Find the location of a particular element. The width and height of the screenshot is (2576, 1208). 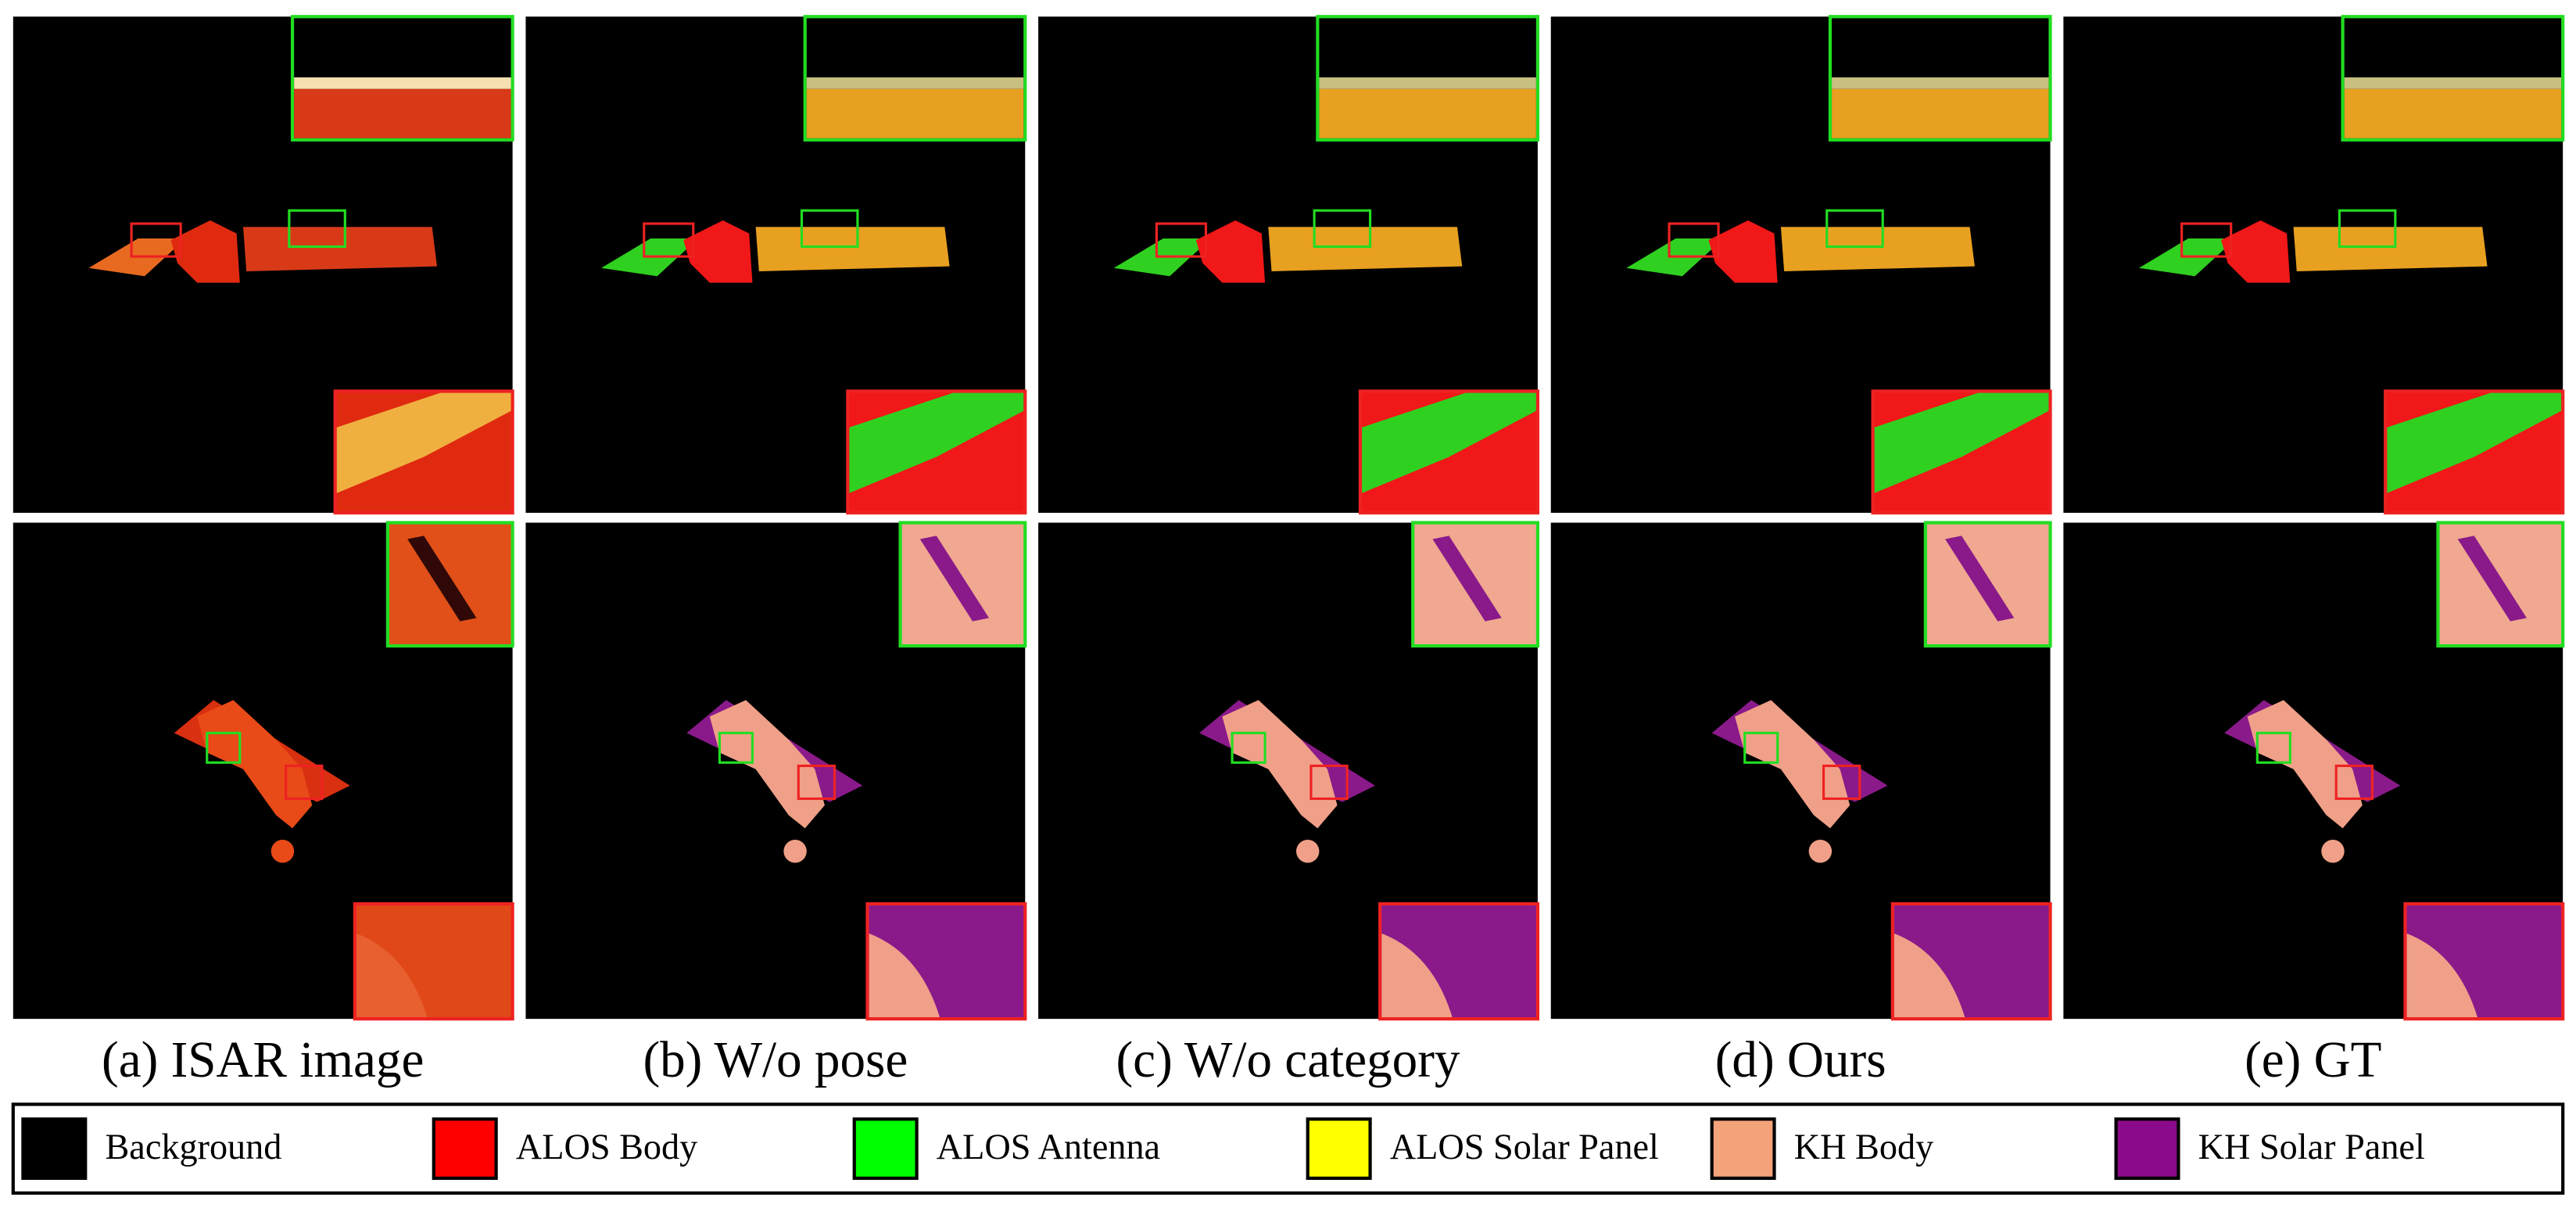

panel-caption: (c) W/o category is located at coordinates (1288, 1060).